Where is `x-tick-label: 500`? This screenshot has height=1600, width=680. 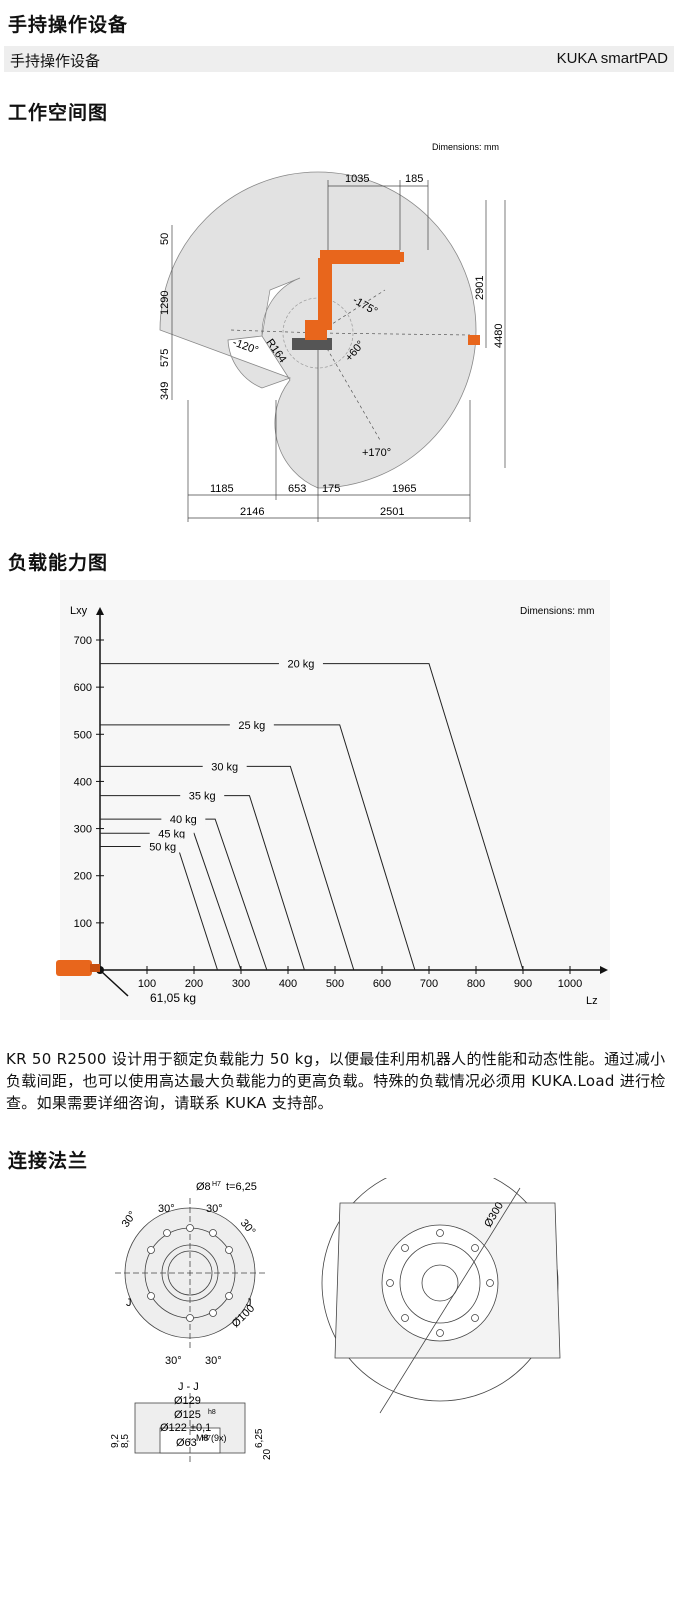
x-tick-label: 500 is located at coordinates (335, 984).